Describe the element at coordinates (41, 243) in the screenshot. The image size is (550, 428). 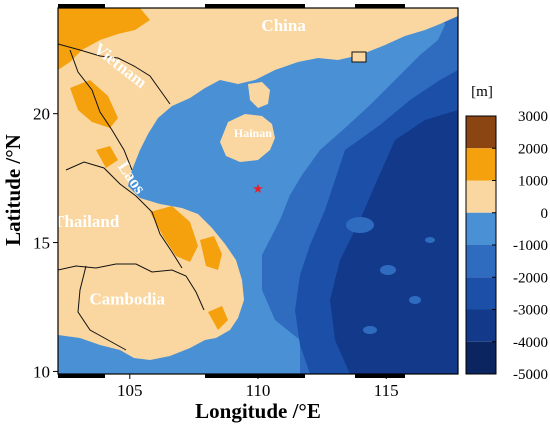
I see `y-tick-label: 15` at that location.